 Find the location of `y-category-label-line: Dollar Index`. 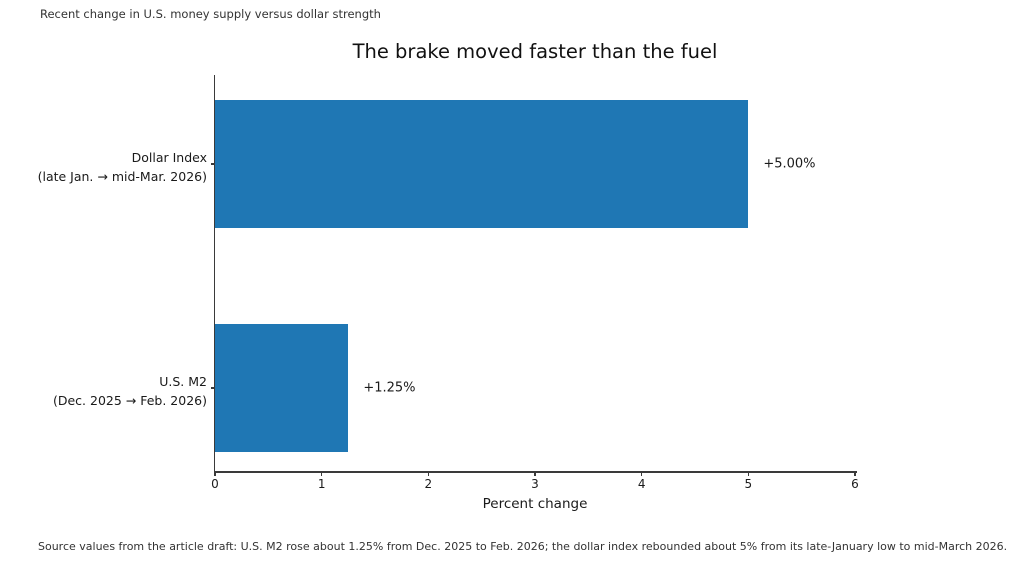

y-category-label-line: Dollar Index is located at coordinates (169, 157).